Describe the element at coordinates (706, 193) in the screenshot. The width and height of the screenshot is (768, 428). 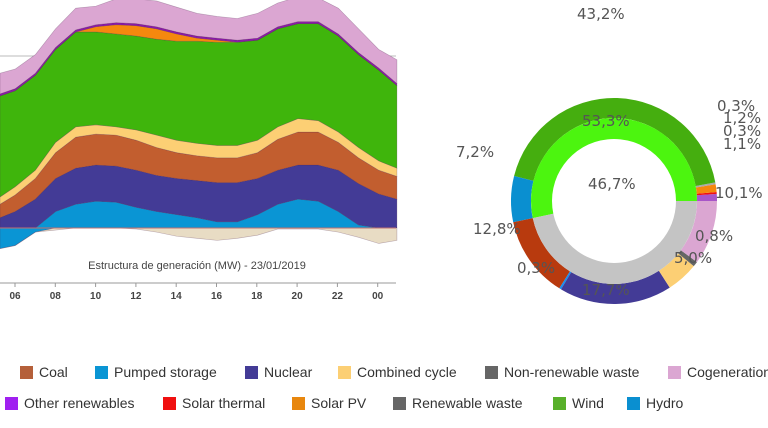
I see `outer-solar_thermal-slice` at that location.